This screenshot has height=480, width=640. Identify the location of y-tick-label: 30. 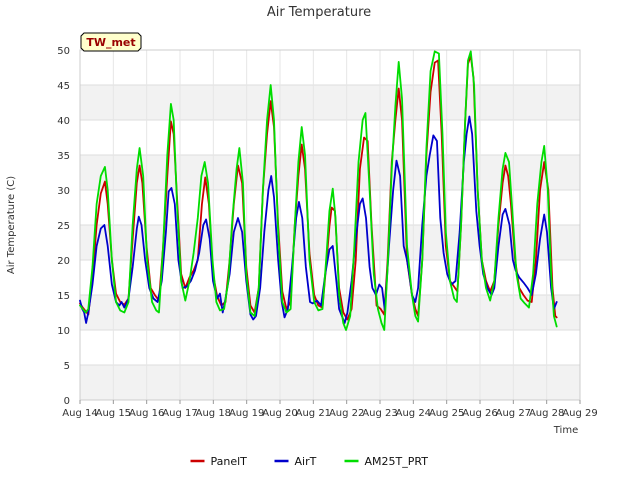
(63, 191).